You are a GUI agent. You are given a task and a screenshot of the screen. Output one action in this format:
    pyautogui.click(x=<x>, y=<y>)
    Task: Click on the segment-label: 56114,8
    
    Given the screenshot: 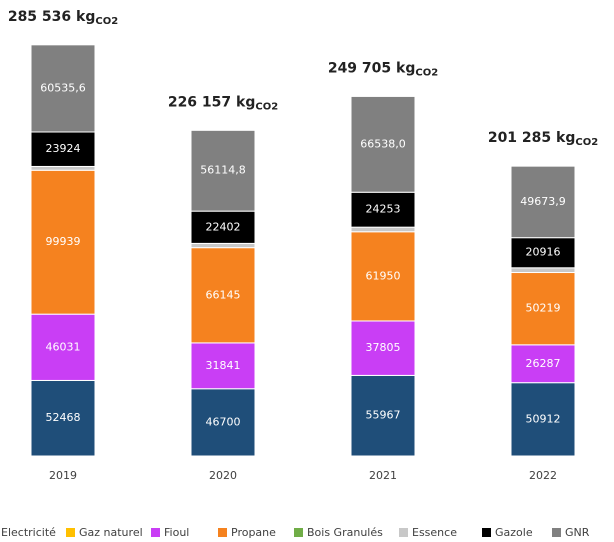 What is the action you would take?
    pyautogui.click(x=223, y=170)
    